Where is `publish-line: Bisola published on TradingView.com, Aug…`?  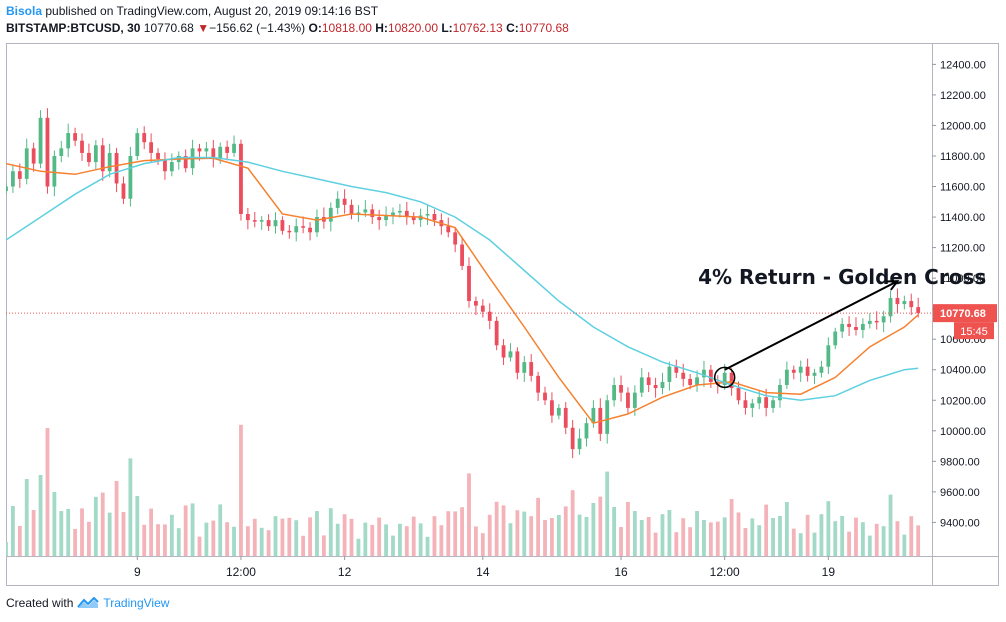 publish-line: Bisola published on TradingView.com, Aug… is located at coordinates (287, 11).